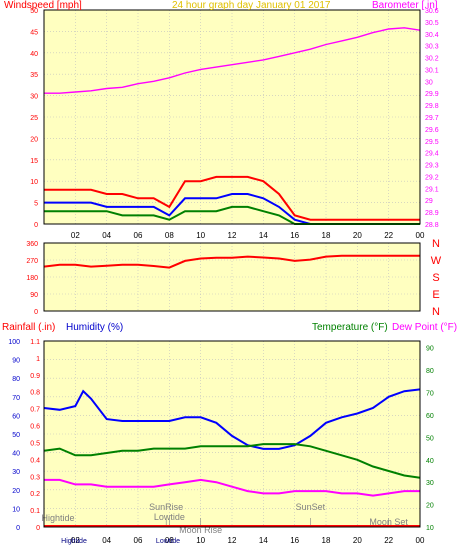 Image resolution: width=466 pixels, height=555 pixels. What do you see at coordinates (169, 235) in the screenshot?
I see `time-tick-label-panel1: 08` at bounding box center [169, 235].